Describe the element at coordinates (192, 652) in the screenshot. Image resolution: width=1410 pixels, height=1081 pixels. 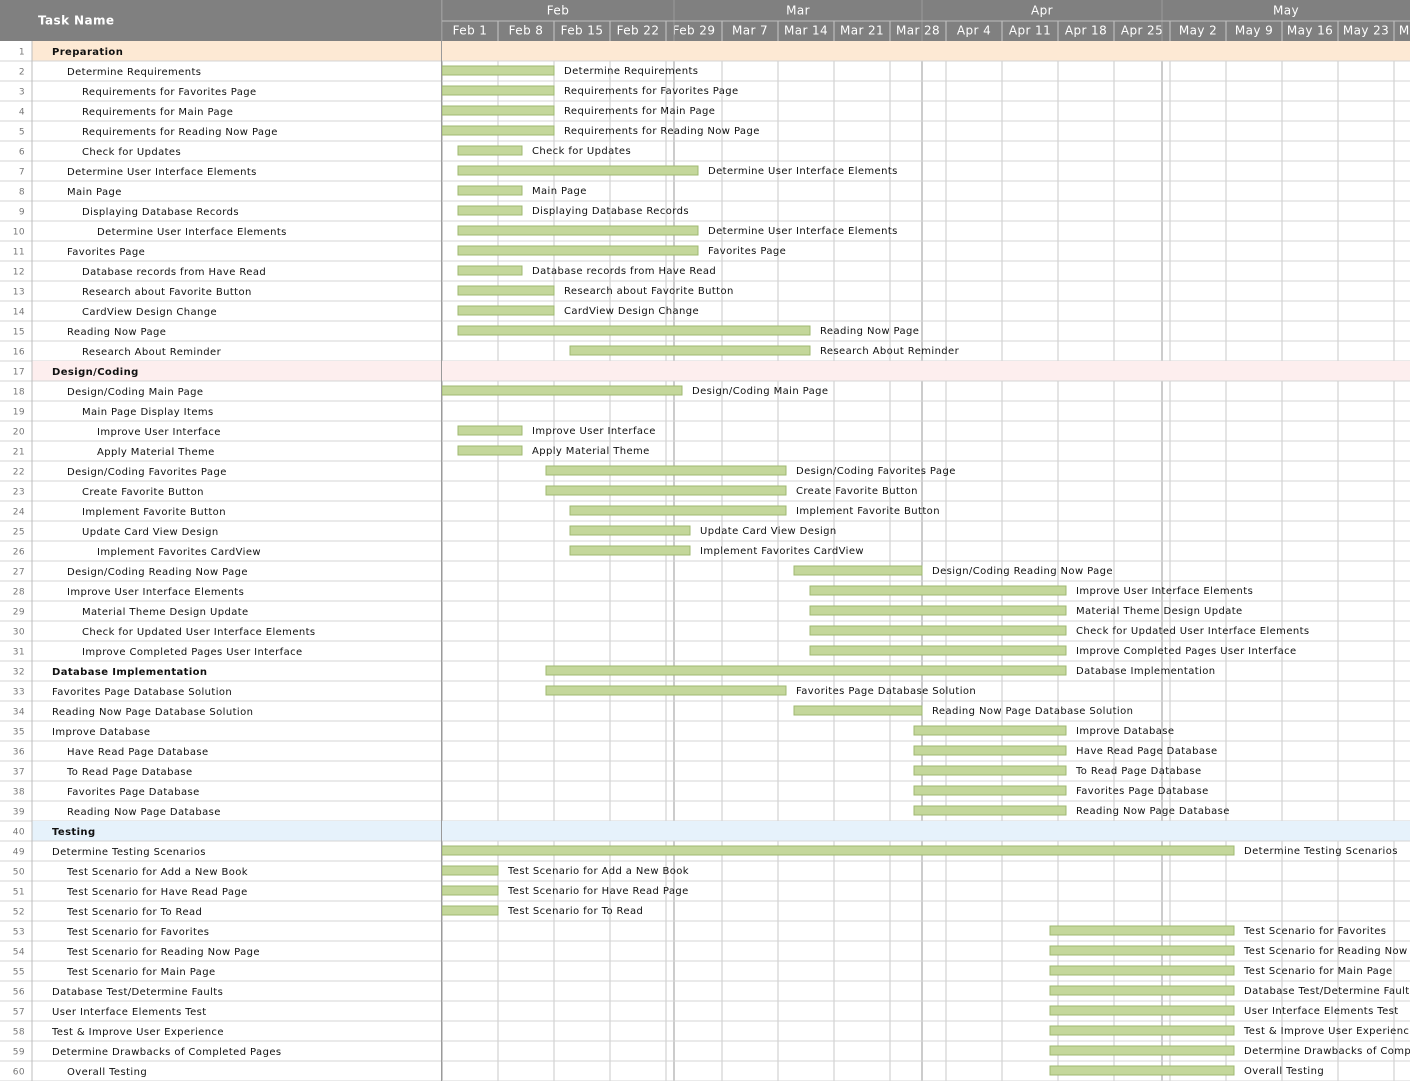
I see `task-name: Improve Completed Pages User Interface` at that location.